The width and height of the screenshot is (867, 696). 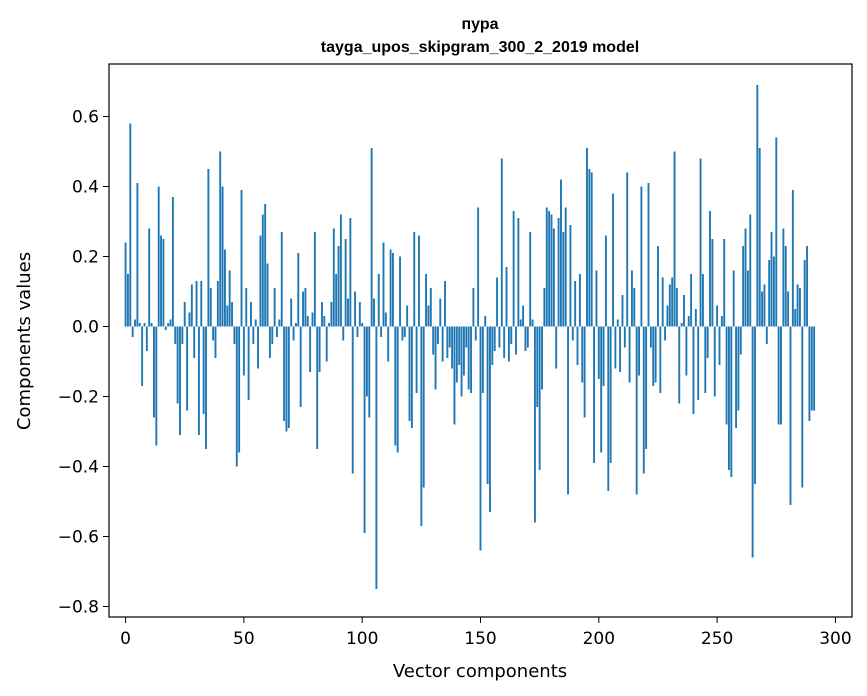 What do you see at coordinates (85, 188) in the screenshot?
I see `y-tick-label: 0.4` at bounding box center [85, 188].